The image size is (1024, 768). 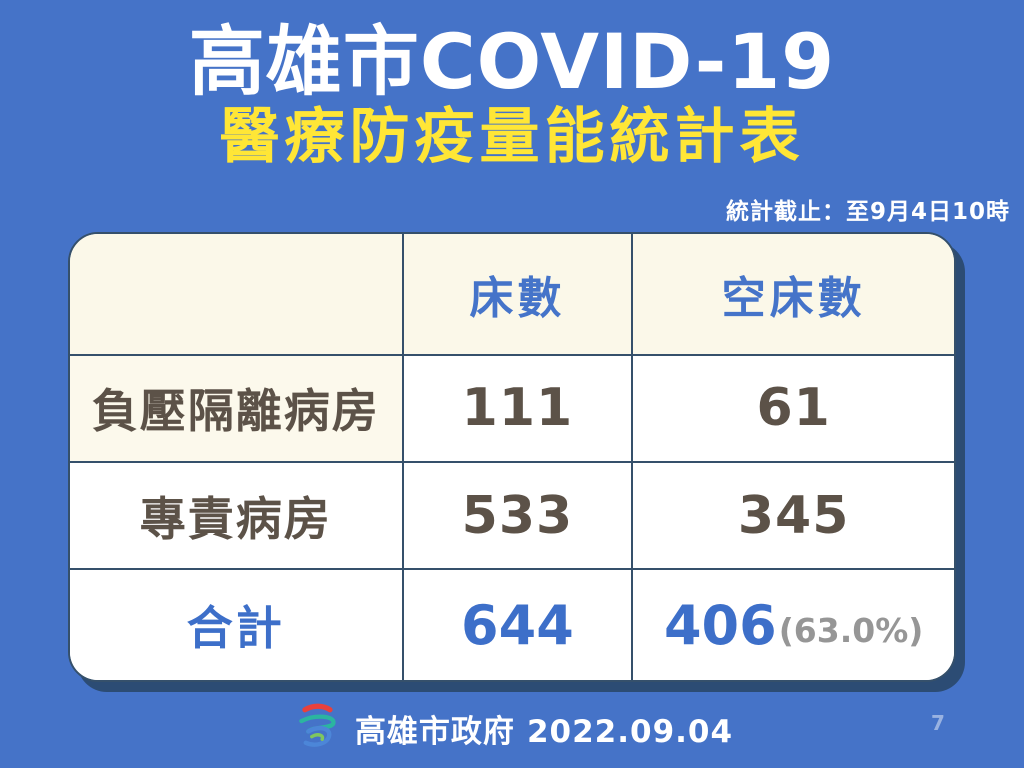 What do you see at coordinates (851, 630) in the screenshot?
I see `total-empty-beds-percentage: (63.0%)` at bounding box center [851, 630].